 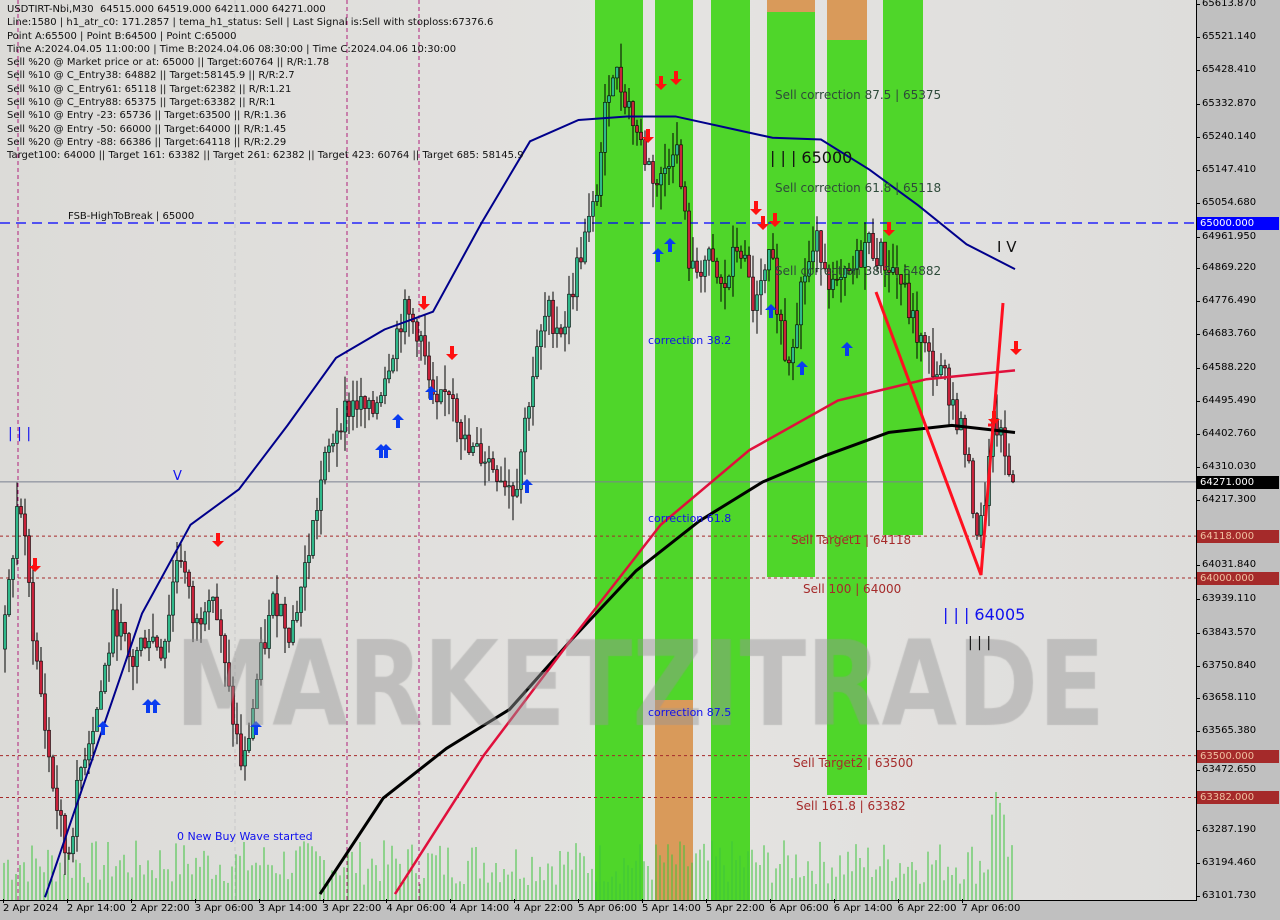 What do you see at coordinates (1226, 236) in the screenshot?
I see `price-tick: 64961.950` at bounding box center [1226, 236].